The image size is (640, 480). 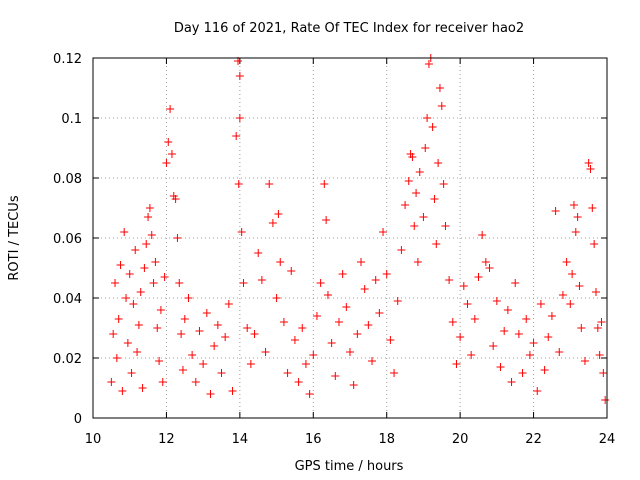 What do you see at coordinates (533, 439) in the screenshot?
I see `x-tick-label: 22` at bounding box center [533, 439].